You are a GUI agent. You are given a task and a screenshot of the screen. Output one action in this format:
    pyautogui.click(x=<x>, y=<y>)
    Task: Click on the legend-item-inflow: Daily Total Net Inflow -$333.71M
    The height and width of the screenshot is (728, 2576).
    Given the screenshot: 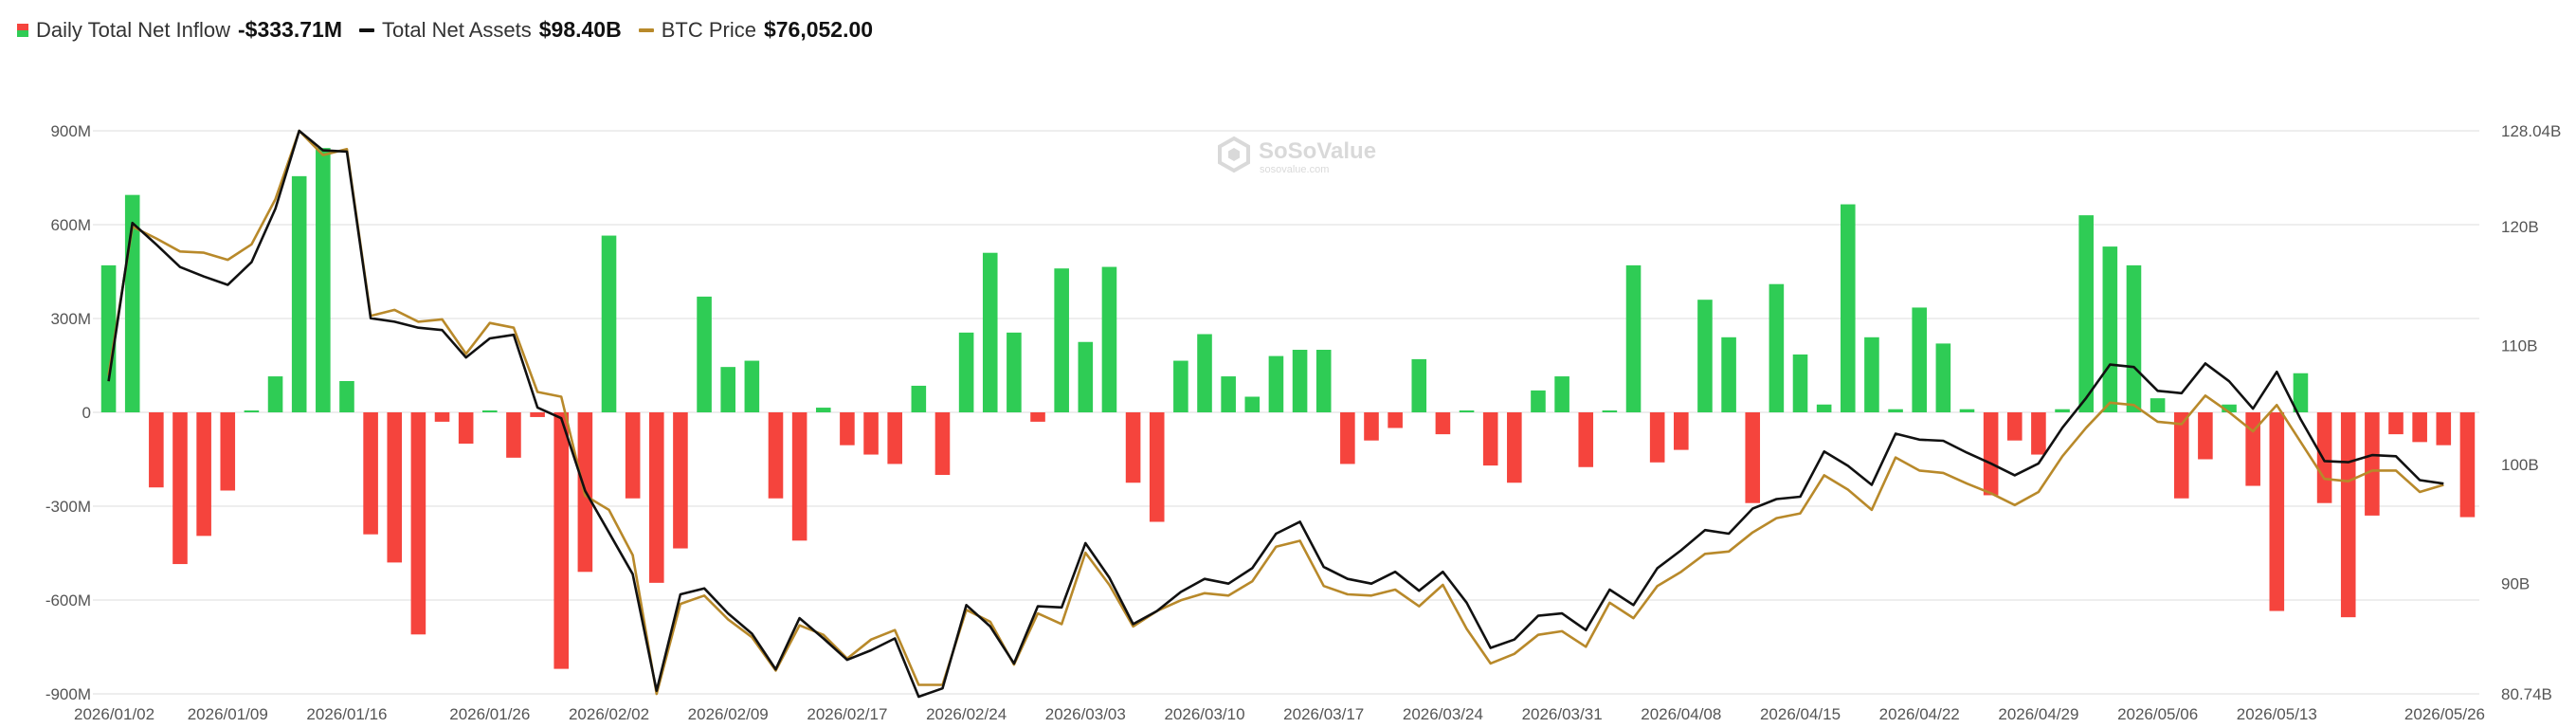 What is the action you would take?
    pyautogui.click(x=179, y=30)
    